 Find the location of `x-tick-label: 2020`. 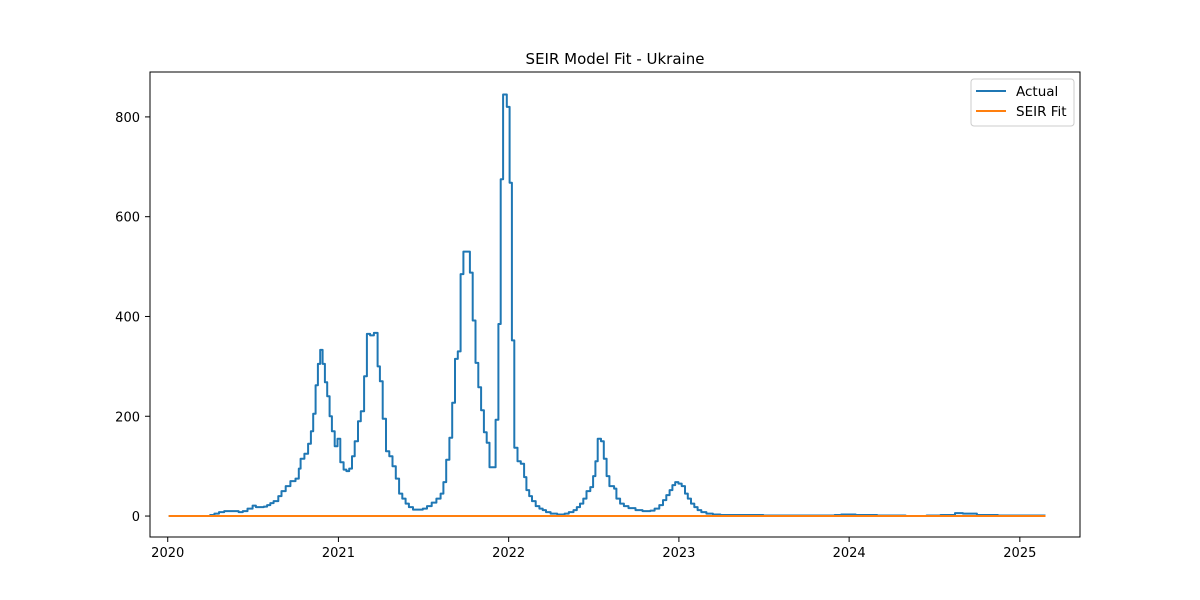

x-tick-label: 2020 is located at coordinates (167, 553).